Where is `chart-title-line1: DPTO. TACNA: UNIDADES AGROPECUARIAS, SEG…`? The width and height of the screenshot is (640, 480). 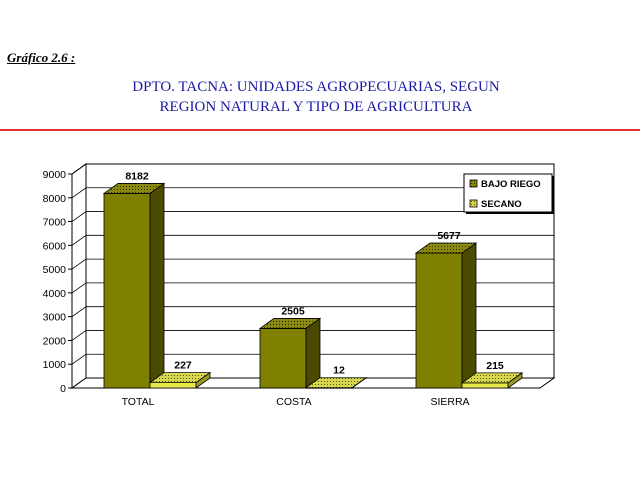
chart-title-line1: DPTO. TACNA: UNIDADES AGROPECUARIAS, SEG… is located at coordinates (316, 87).